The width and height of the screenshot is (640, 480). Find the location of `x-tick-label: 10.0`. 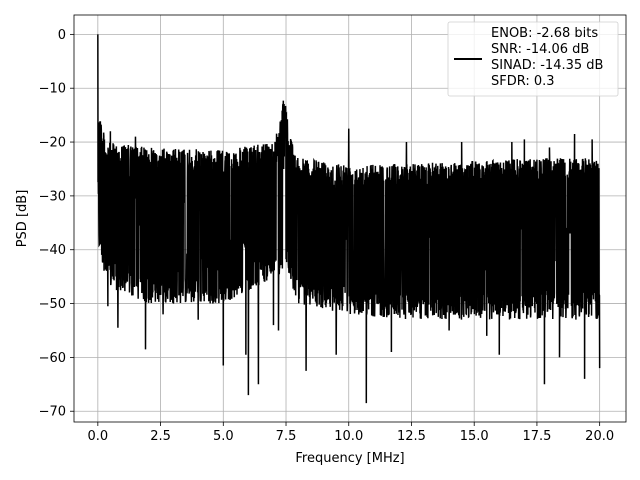

x-tick-label: 10.0 is located at coordinates (348, 436).